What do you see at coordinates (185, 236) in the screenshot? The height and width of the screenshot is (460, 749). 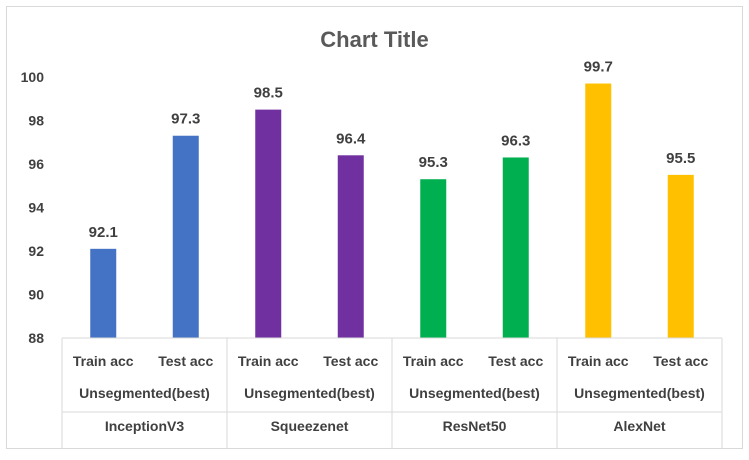 I see `bar-inceptionv3-test` at bounding box center [185, 236].